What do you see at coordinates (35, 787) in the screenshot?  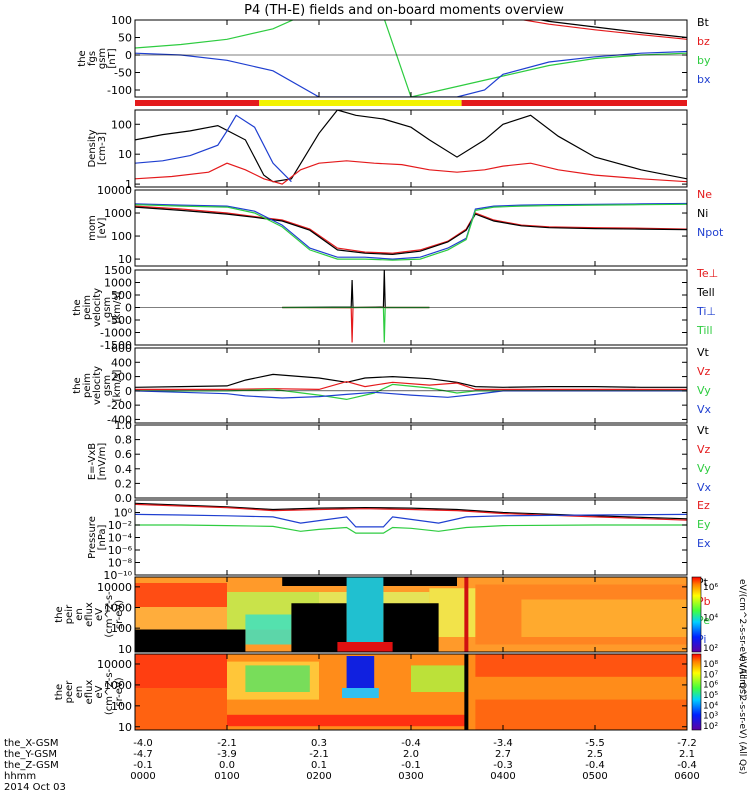 I see `date-label: 2014 Oct 03` at bounding box center [35, 787].